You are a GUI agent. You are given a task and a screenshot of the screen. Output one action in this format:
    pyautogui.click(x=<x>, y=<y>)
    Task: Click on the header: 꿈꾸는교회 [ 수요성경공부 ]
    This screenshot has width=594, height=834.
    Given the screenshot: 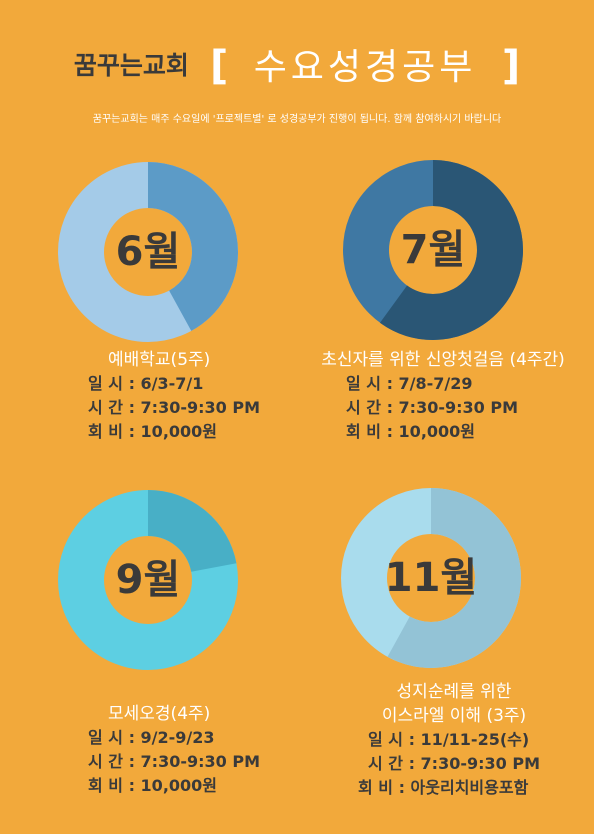 What is the action you would take?
    pyautogui.click(x=297, y=64)
    